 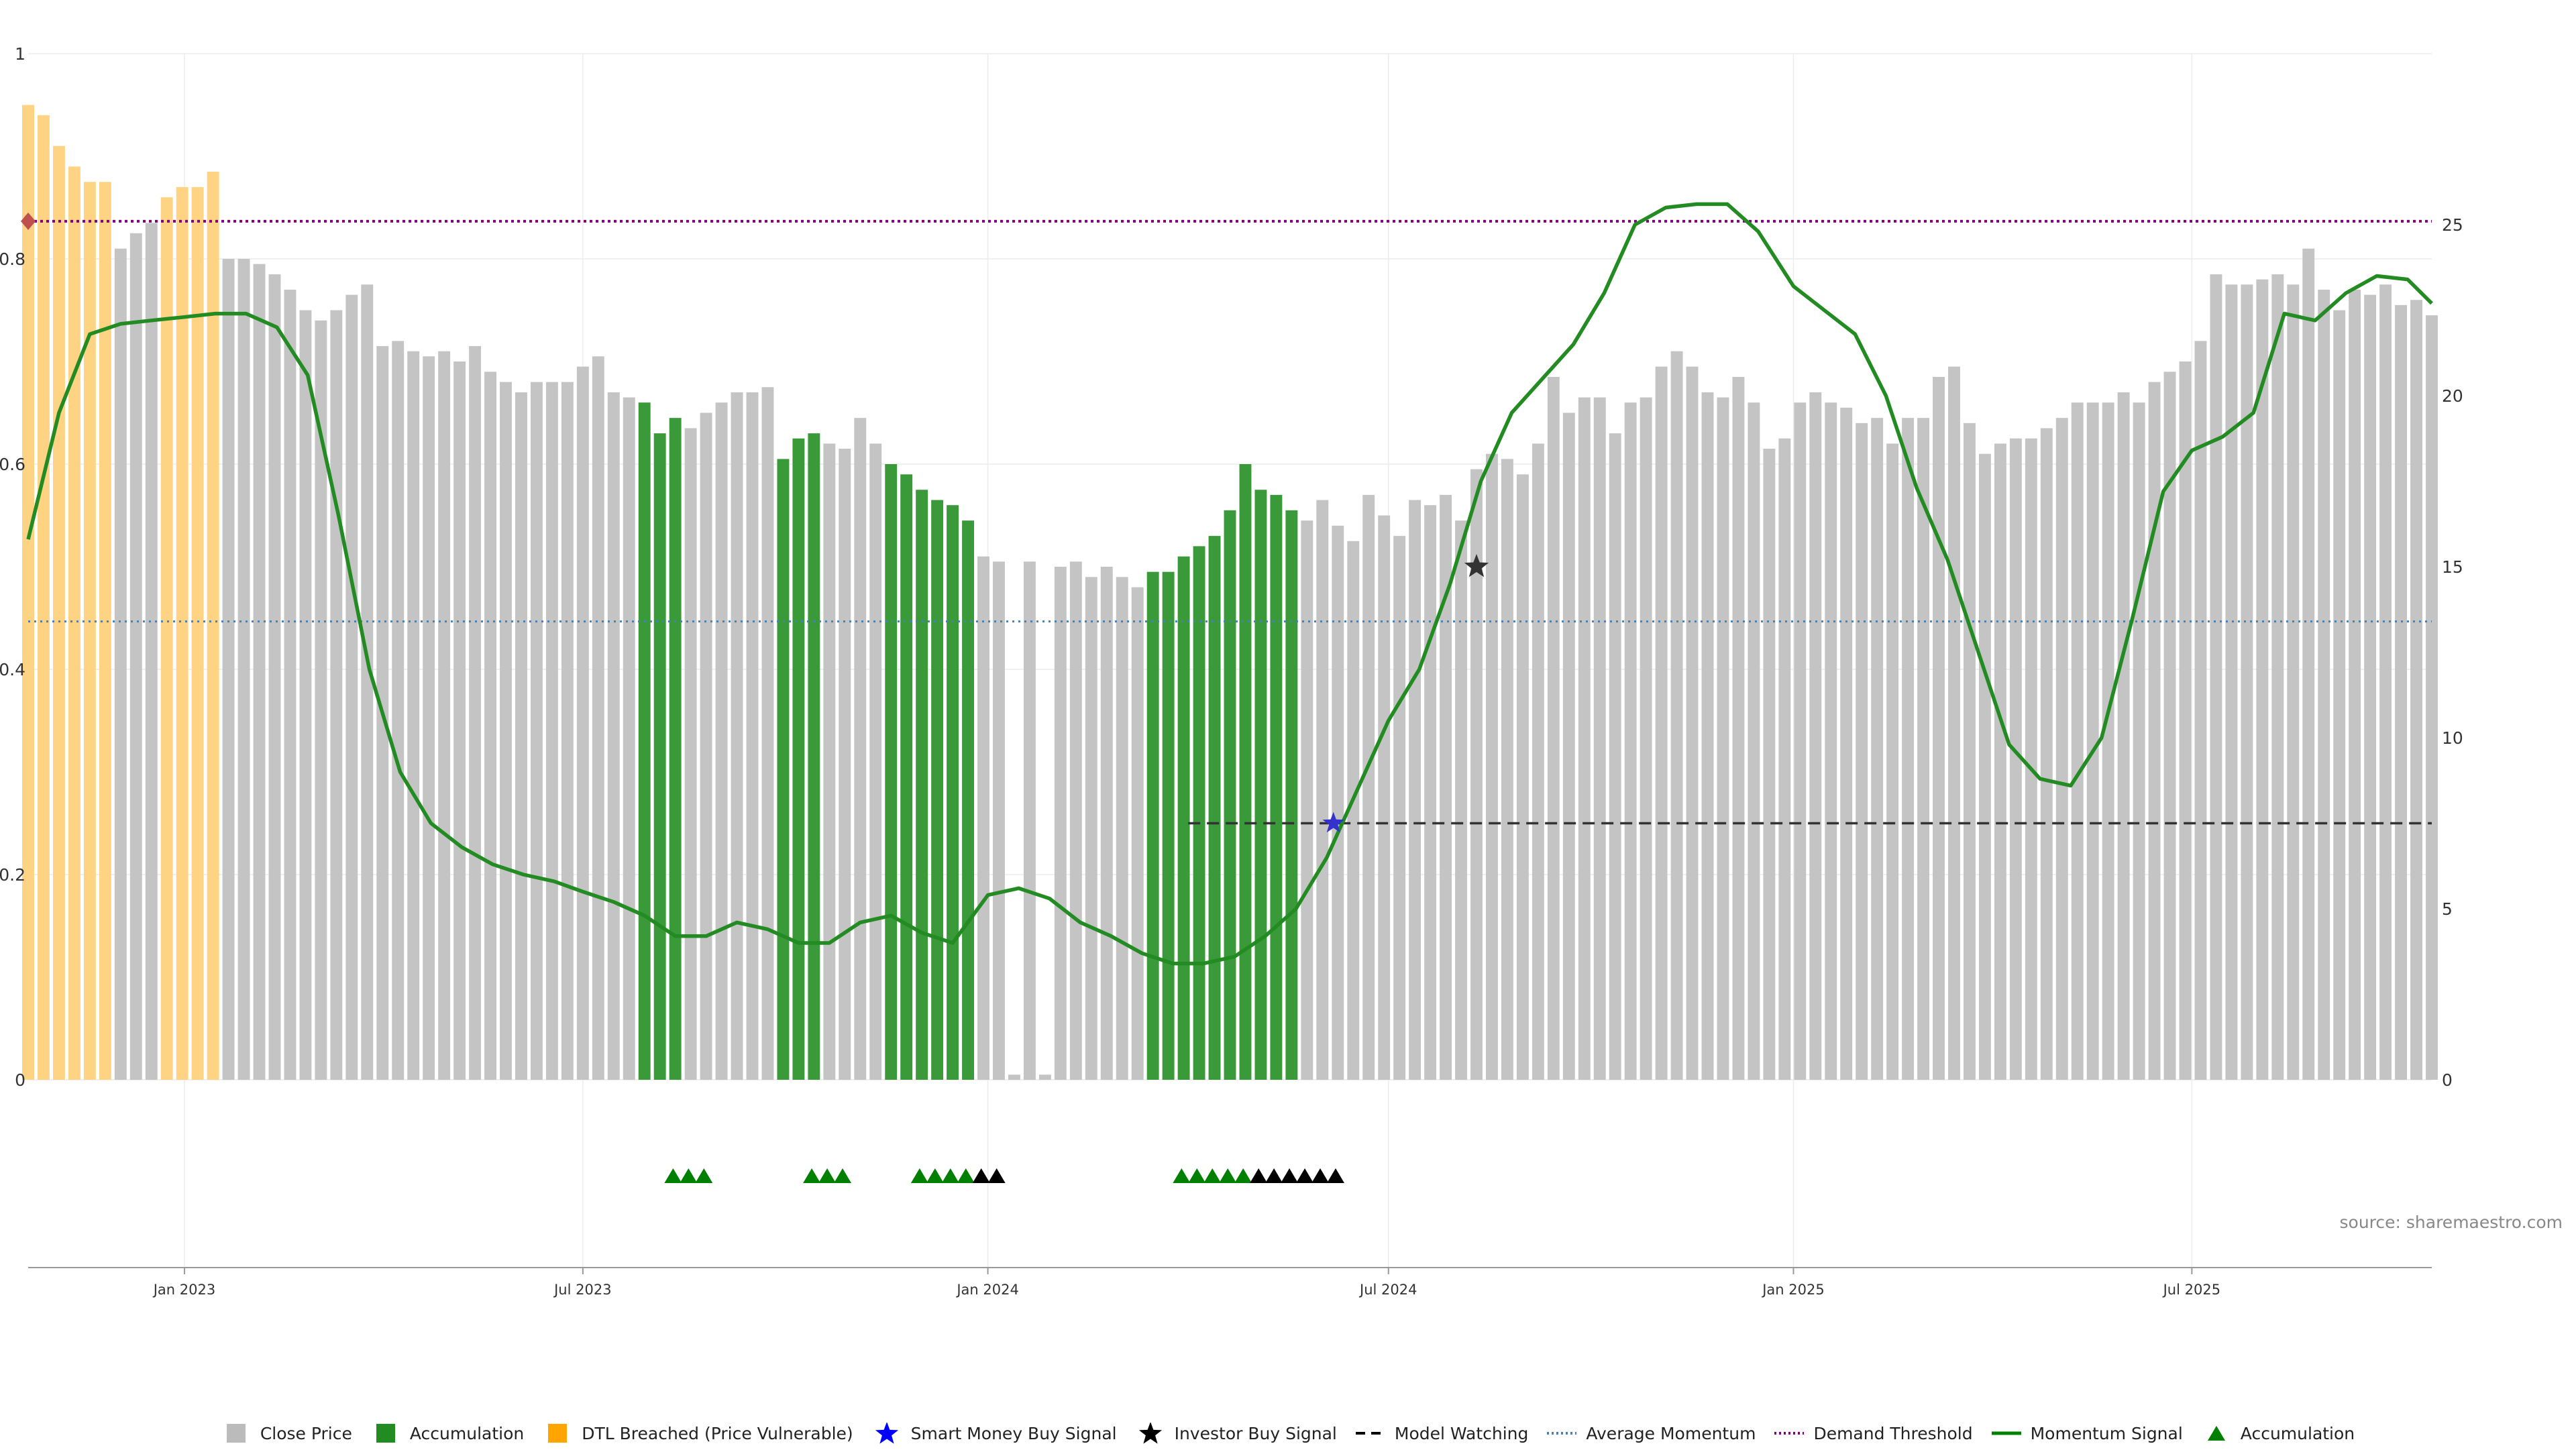 What do you see at coordinates (1013, 1433) in the screenshot?
I see `legend-label: Smart Money Buy Signal` at bounding box center [1013, 1433].